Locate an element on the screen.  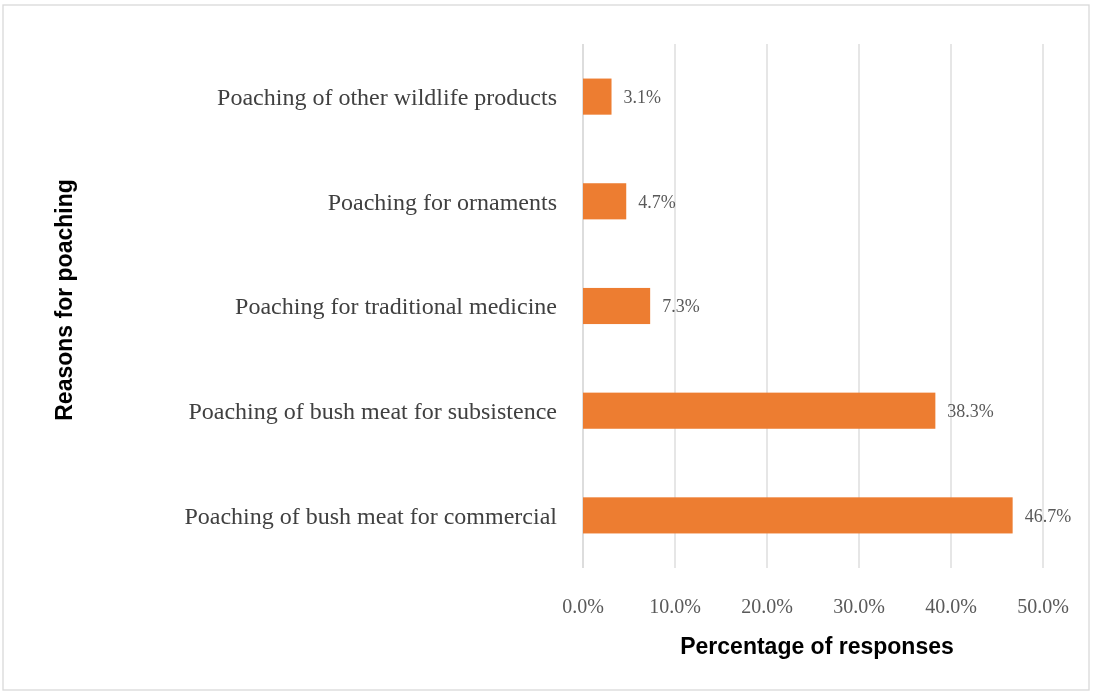
y-axis-title: Reasons for poaching is located at coordinates (64, 300).